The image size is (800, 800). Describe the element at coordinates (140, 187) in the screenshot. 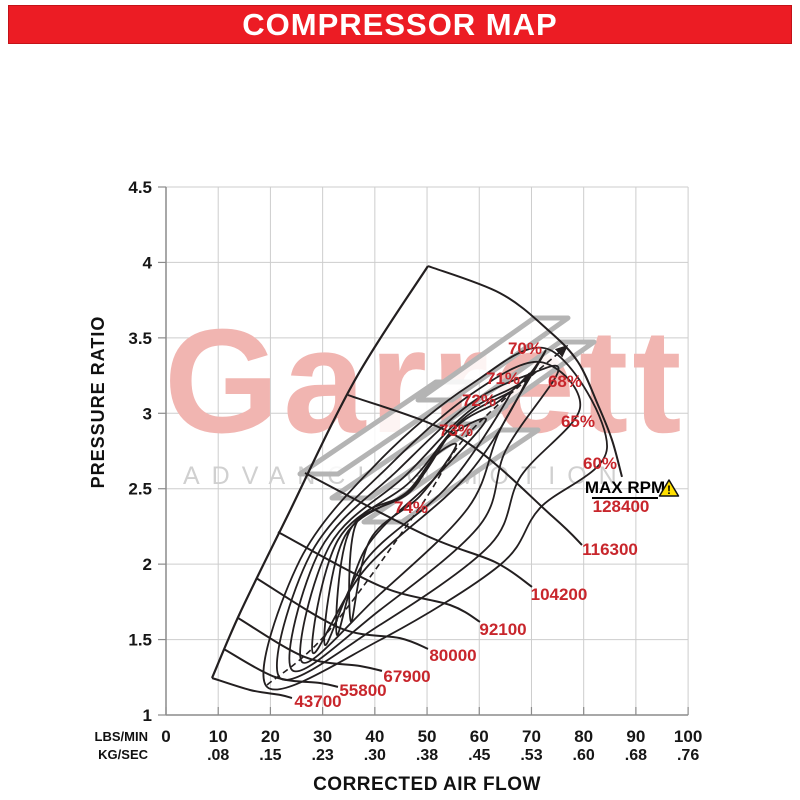

I see `y-tick-4.5: 4.5` at that location.